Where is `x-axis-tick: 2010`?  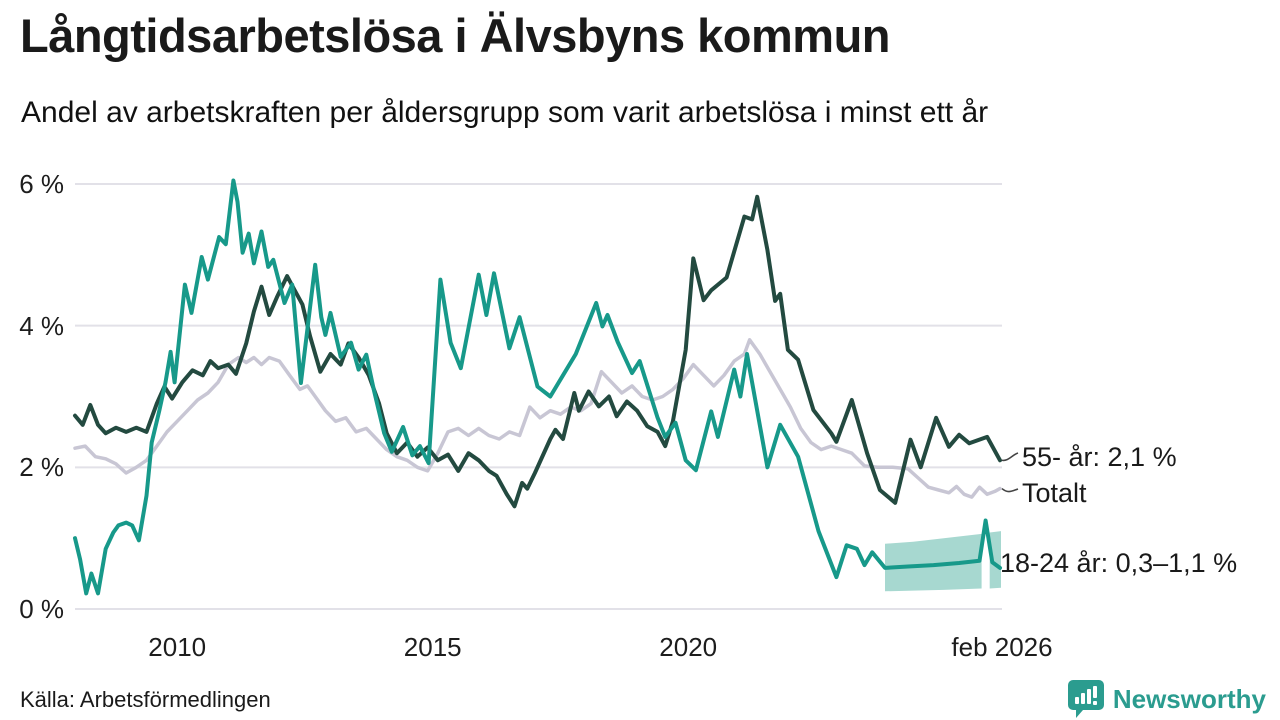
x-axis-tick: 2010 is located at coordinates (177, 647).